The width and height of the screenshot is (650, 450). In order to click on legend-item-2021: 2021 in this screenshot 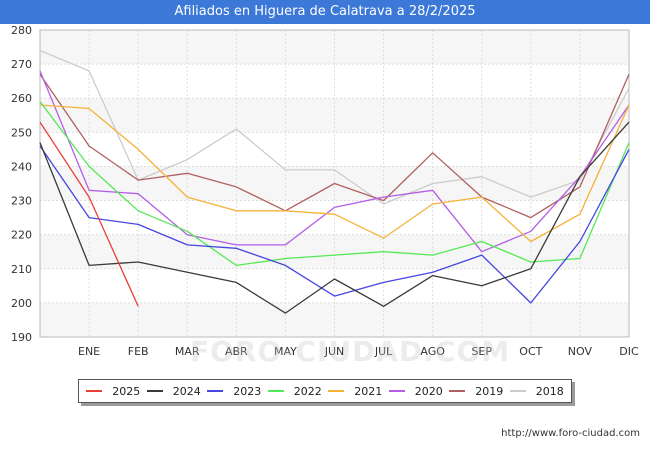, I will do `click(355, 391)`.